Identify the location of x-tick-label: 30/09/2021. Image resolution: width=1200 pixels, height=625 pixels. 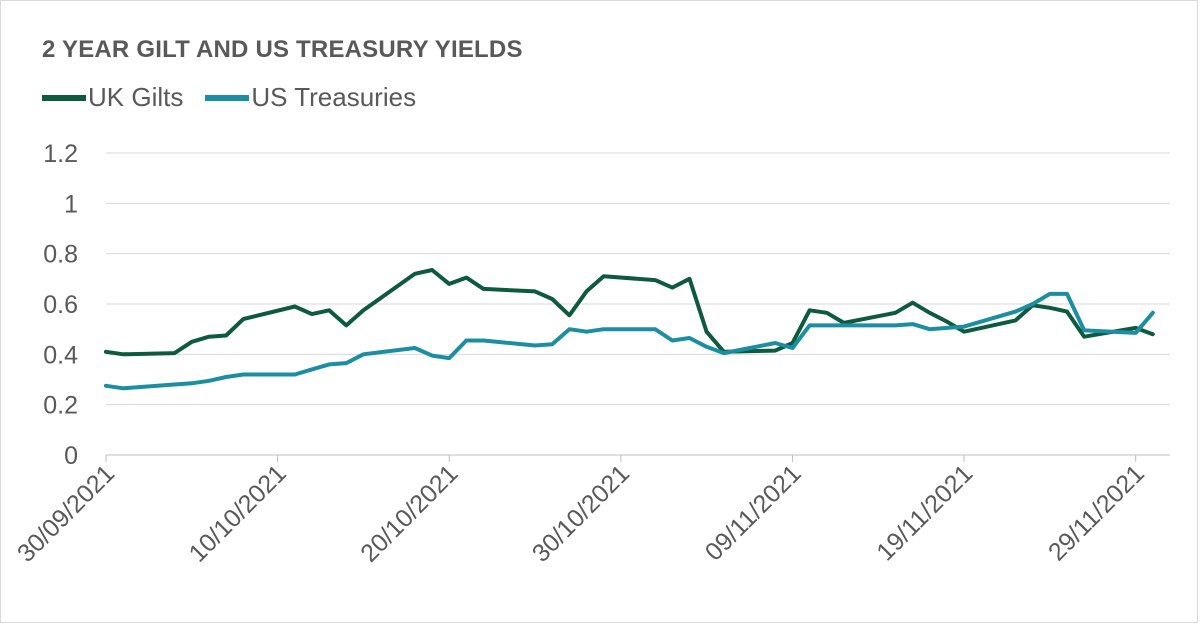
(66, 513).